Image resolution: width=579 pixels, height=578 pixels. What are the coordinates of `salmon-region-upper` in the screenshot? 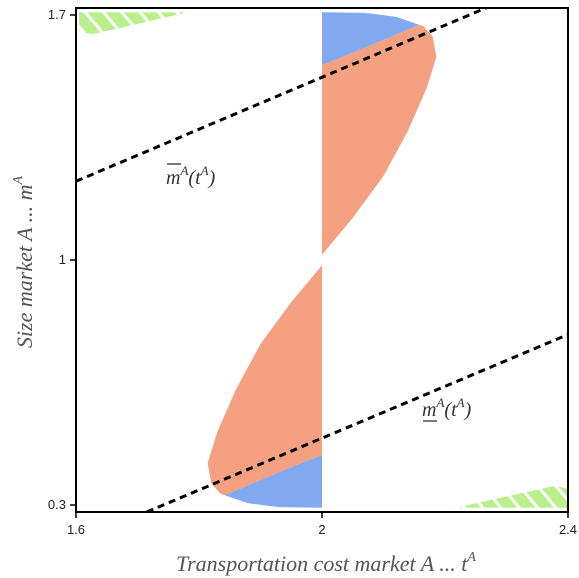 It's located at (379, 139).